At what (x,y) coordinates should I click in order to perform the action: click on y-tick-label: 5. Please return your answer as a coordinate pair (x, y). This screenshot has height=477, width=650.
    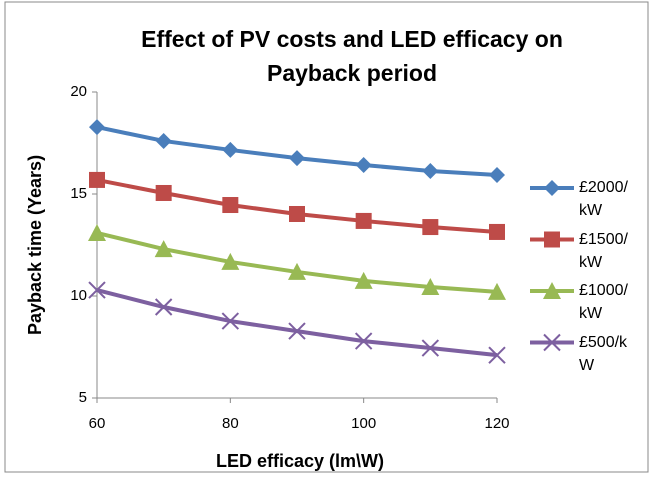
    Looking at the image, I should click on (83, 397).